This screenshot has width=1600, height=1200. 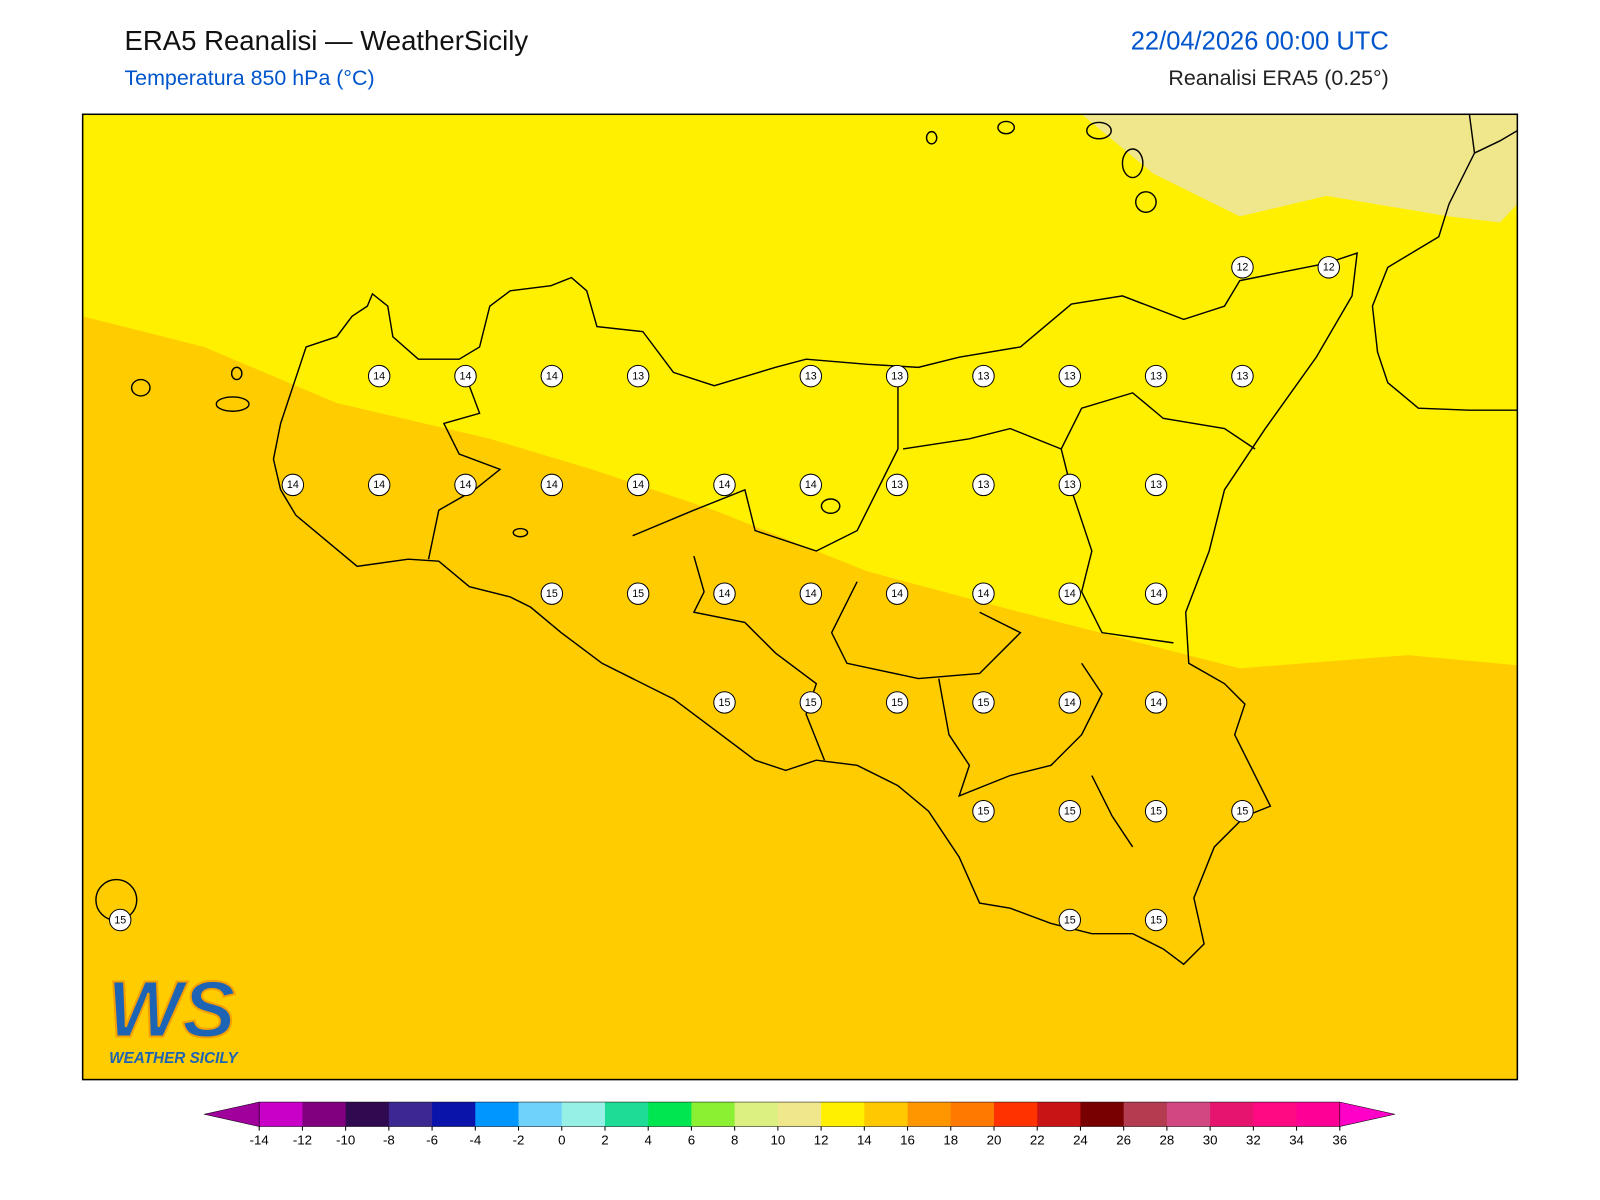 What do you see at coordinates (326, 40) in the screenshot?
I see `title: ERA5 Reanalisi — WeatherSicily` at bounding box center [326, 40].